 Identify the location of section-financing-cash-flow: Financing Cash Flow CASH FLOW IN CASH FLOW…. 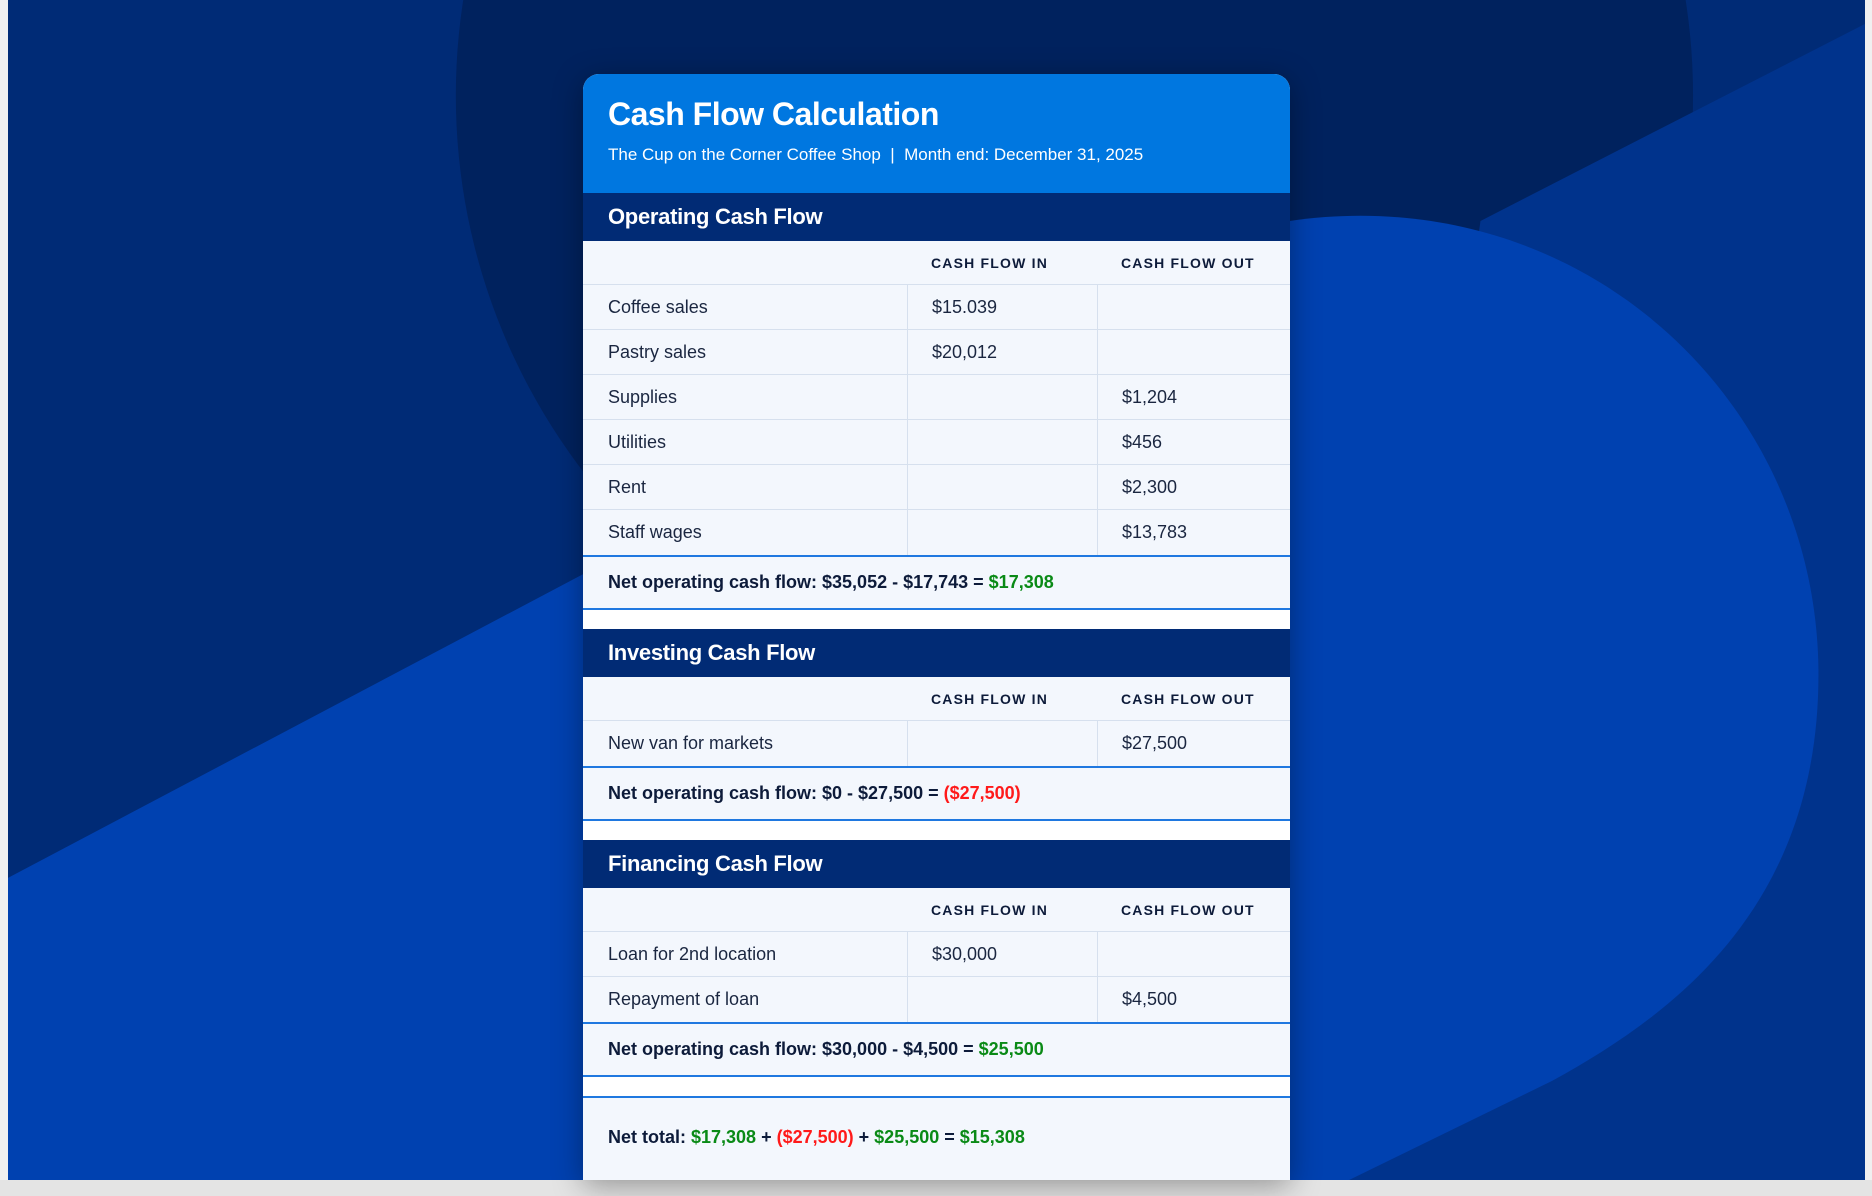
(936, 968).